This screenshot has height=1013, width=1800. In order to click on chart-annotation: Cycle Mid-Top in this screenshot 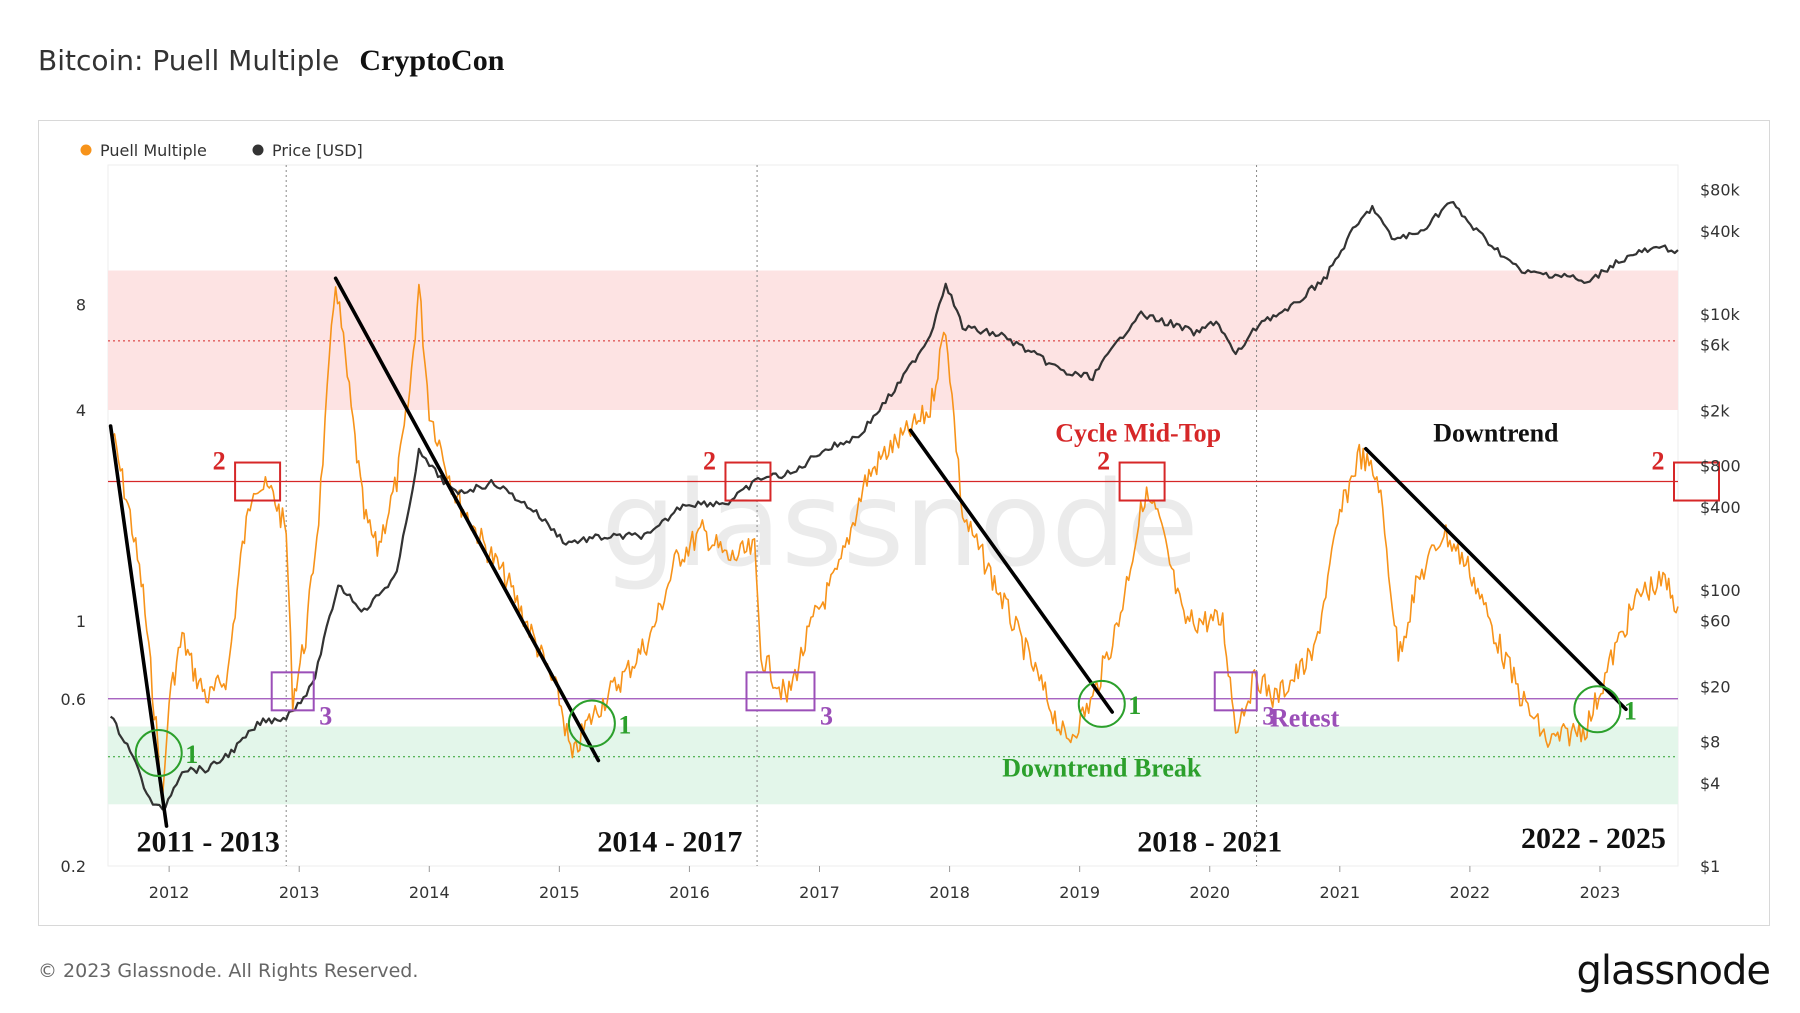, I will do `click(1138, 433)`.